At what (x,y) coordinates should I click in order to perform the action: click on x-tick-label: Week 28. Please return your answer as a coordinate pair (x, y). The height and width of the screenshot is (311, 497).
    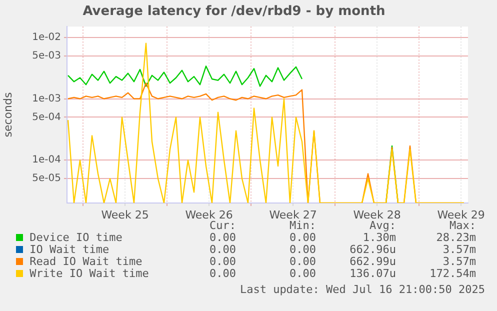
    Looking at the image, I should click on (377, 215).